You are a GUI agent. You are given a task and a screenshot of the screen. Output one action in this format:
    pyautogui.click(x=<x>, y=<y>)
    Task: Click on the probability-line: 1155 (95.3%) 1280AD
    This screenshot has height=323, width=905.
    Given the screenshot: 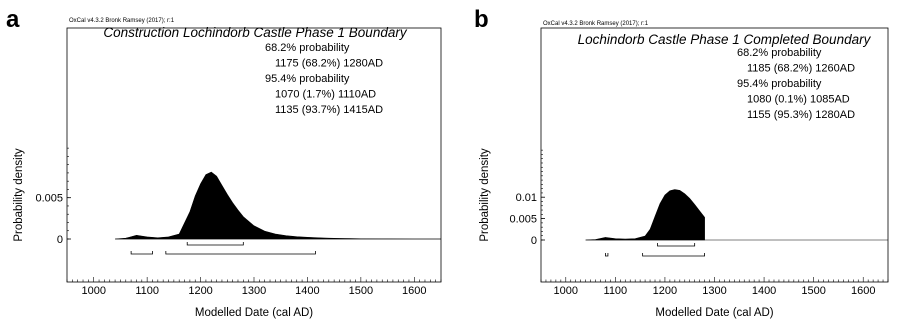 What is the action you would take?
    pyautogui.click(x=801, y=115)
    